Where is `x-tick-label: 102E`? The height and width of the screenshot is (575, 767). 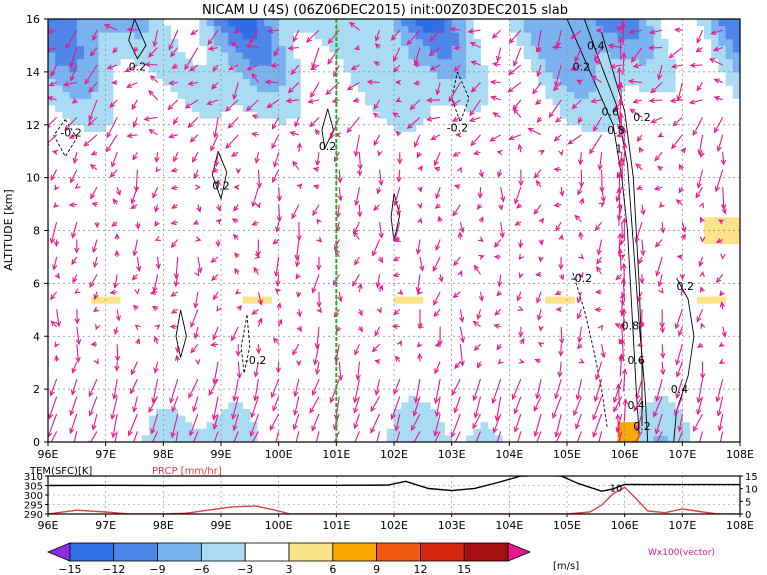 x-tick-label: 102E is located at coordinates (394, 454).